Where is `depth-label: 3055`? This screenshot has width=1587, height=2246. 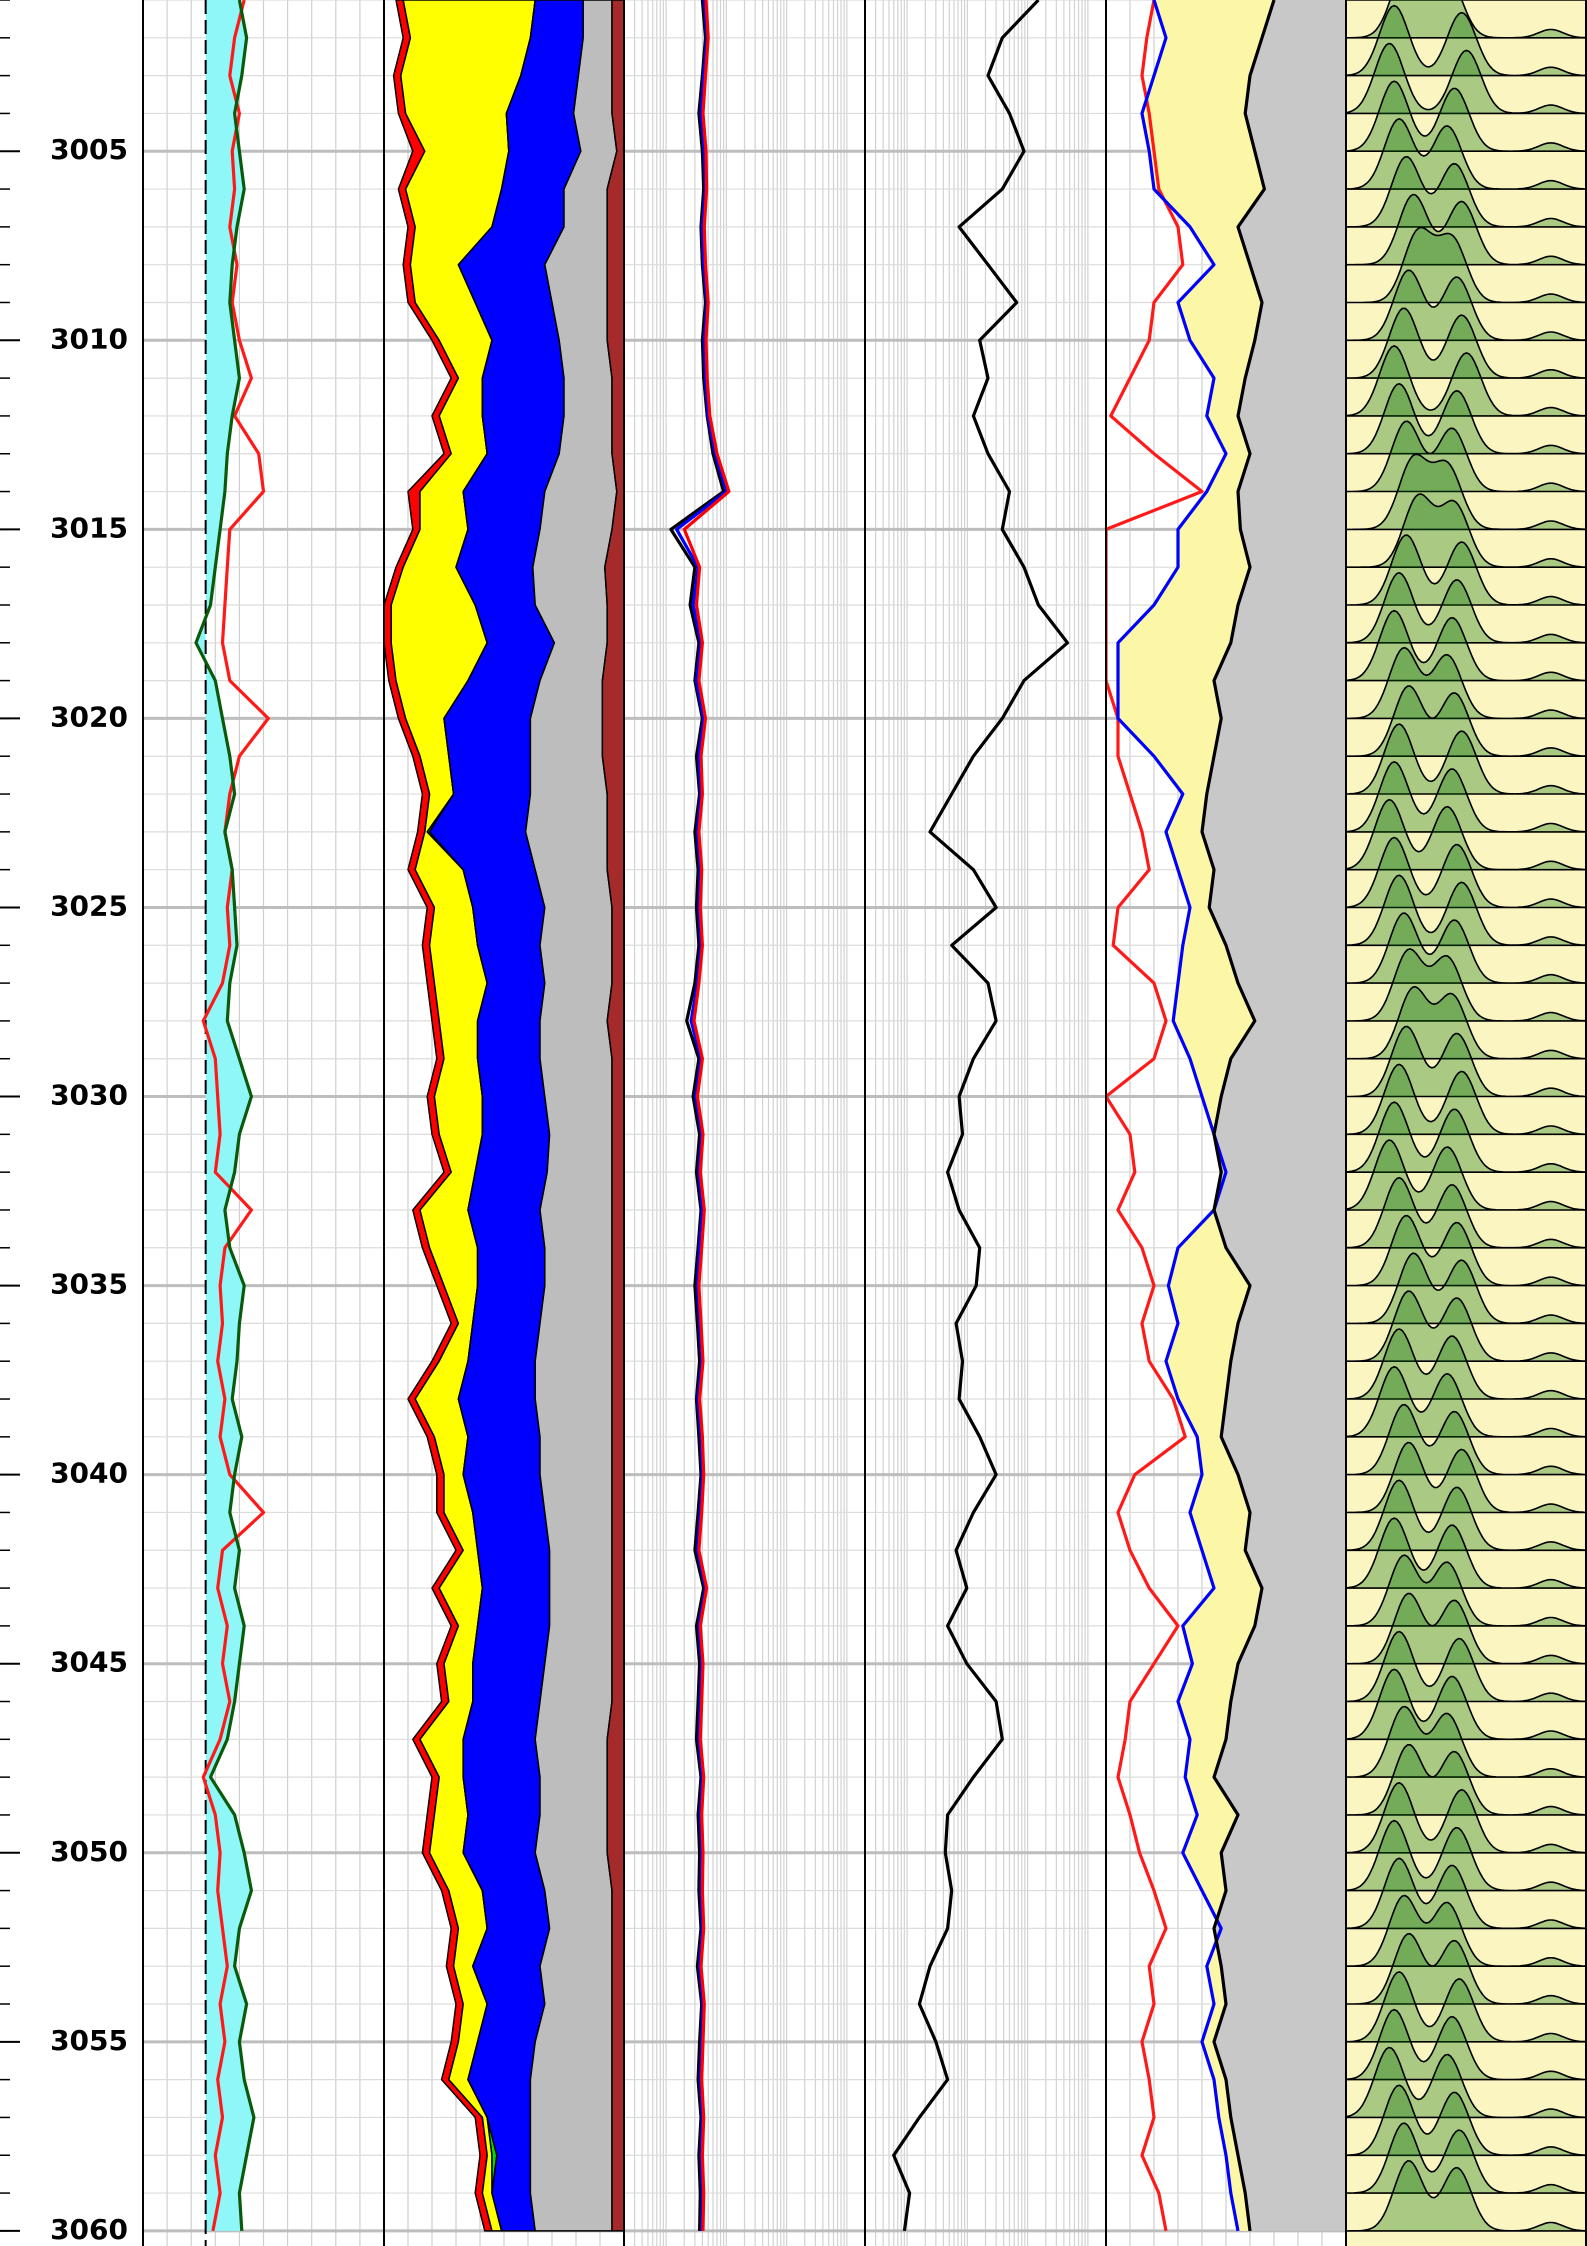 depth-label: 3055 is located at coordinates (89, 2040).